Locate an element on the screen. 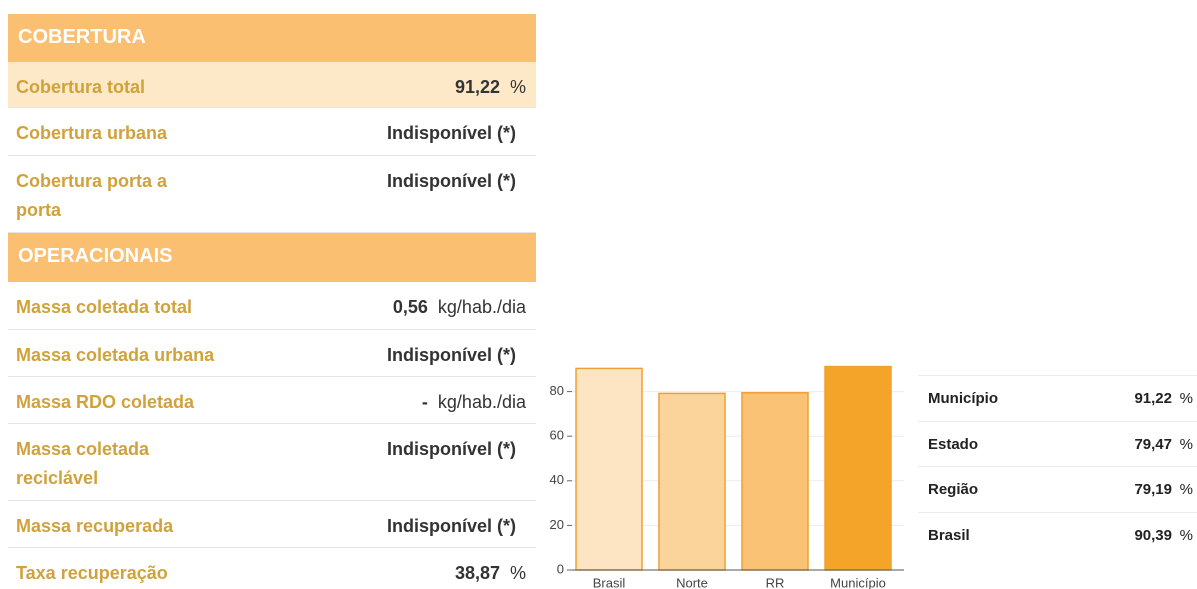 The height and width of the screenshot is (589, 1197). bar-chart: 0 20 40 60 80 Brasil Norte RR Município is located at coordinates (727, 477).